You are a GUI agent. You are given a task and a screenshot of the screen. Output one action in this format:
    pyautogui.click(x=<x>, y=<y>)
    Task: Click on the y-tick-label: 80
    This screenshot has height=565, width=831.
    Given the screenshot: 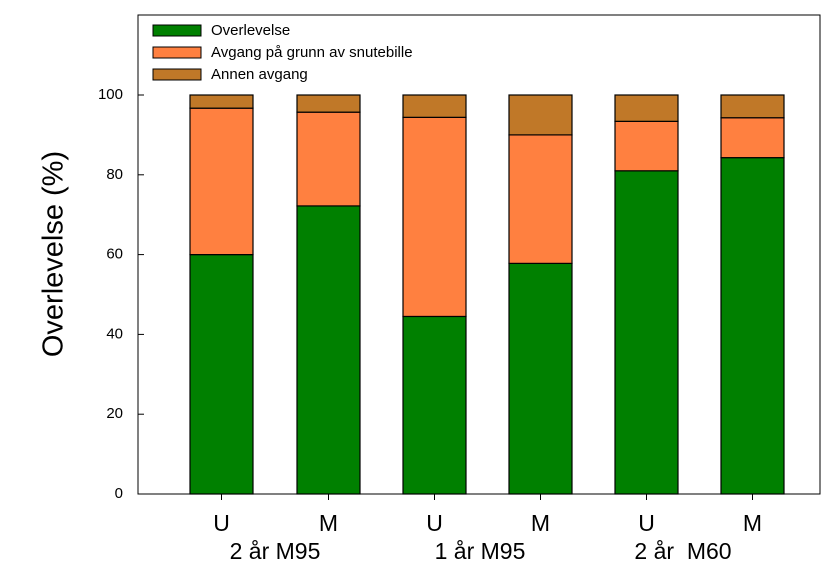 What is the action you would take?
    pyautogui.click(x=114, y=174)
    